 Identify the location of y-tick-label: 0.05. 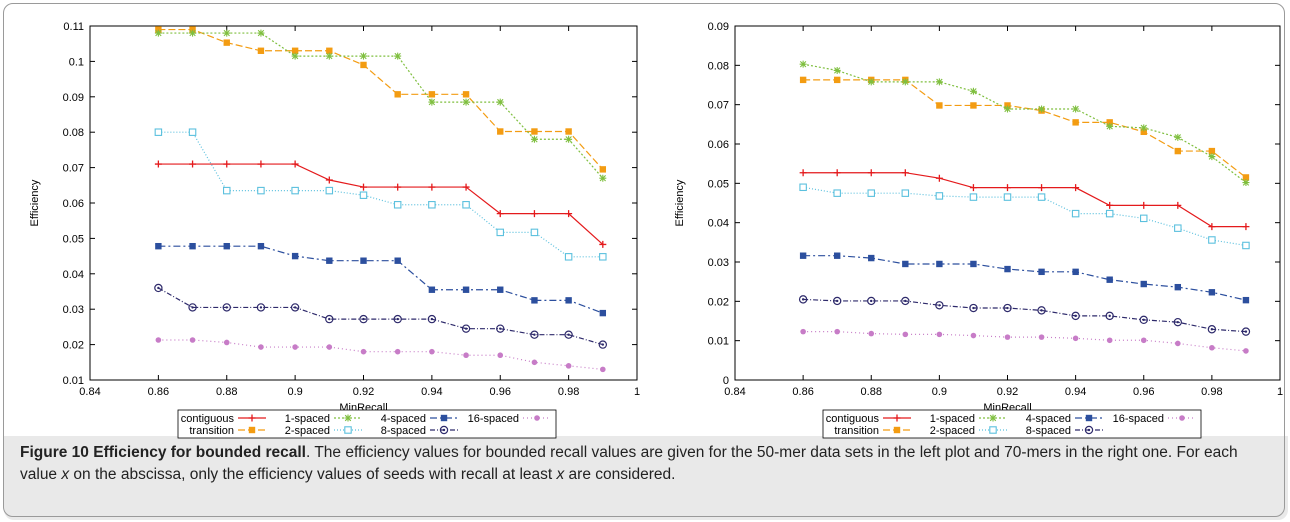
(718, 184).